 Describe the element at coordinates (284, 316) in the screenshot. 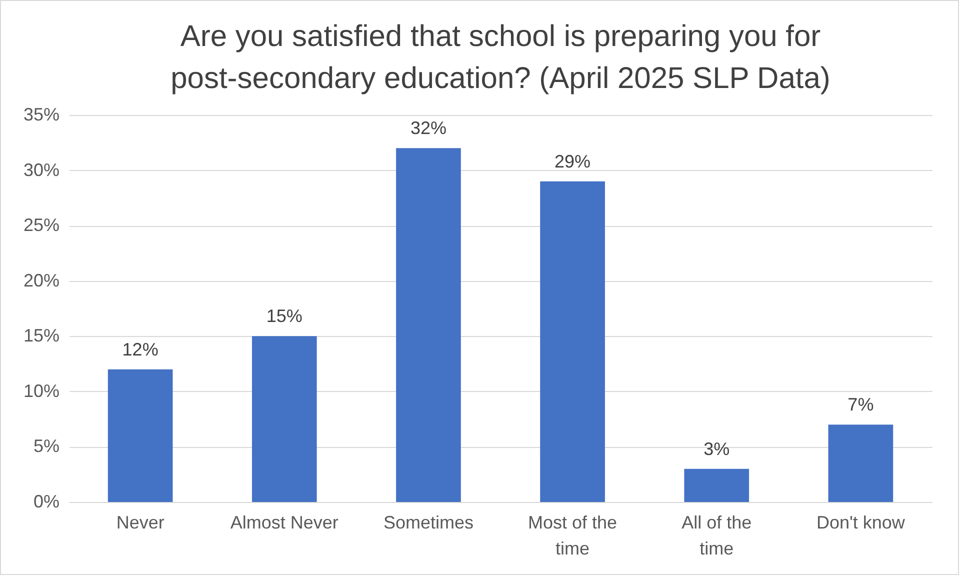

I see `data-label: 15%` at that location.